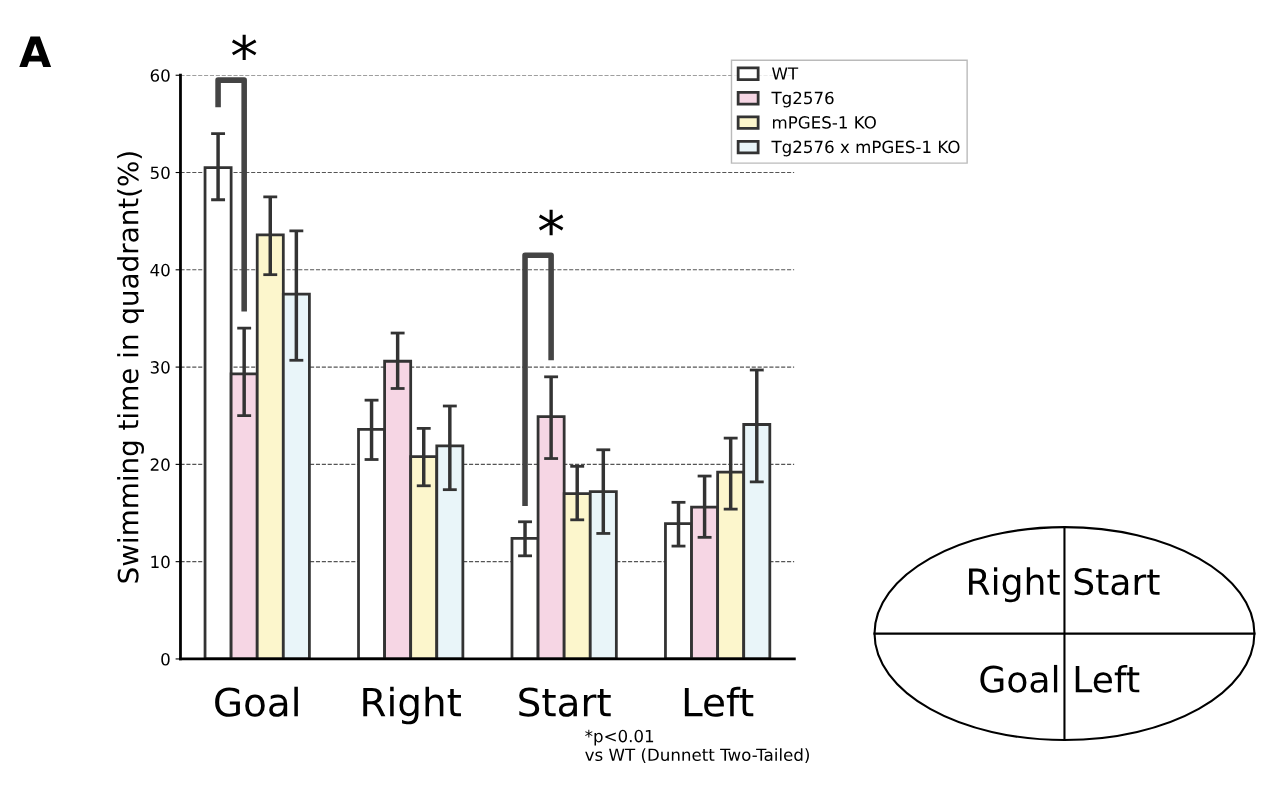  Describe the element at coordinates (256, 701) in the screenshot. I see `x-tick-label: Goal` at that location.